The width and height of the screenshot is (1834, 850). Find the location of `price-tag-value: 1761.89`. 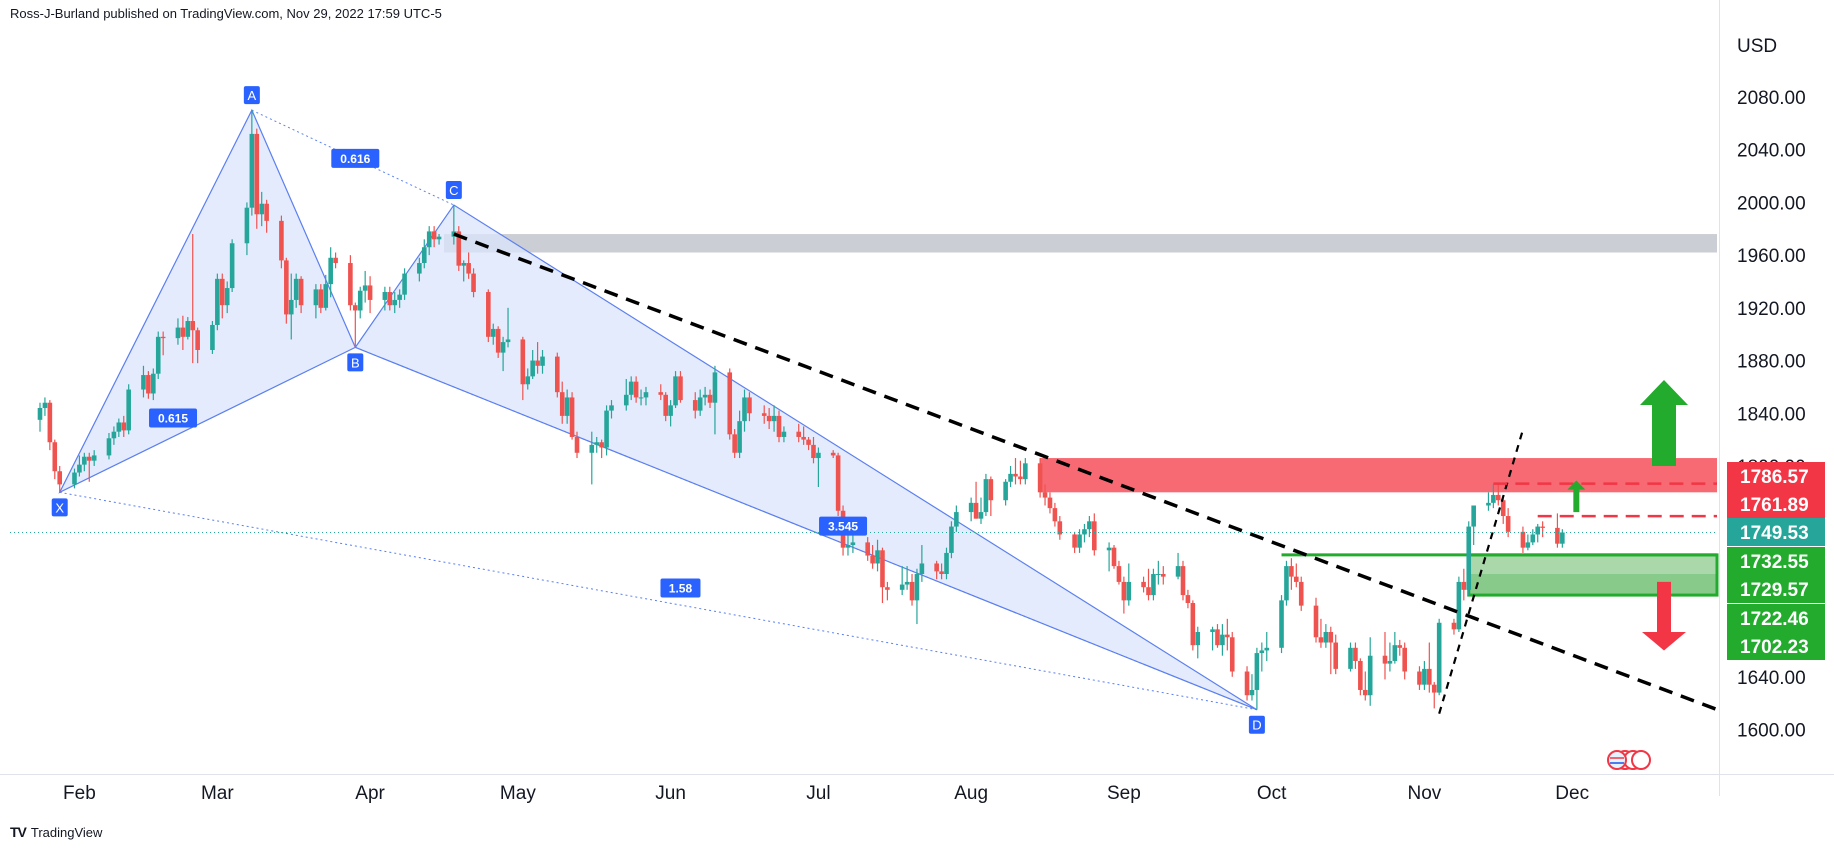

price-tag-value: 1761.89 is located at coordinates (1774, 505).